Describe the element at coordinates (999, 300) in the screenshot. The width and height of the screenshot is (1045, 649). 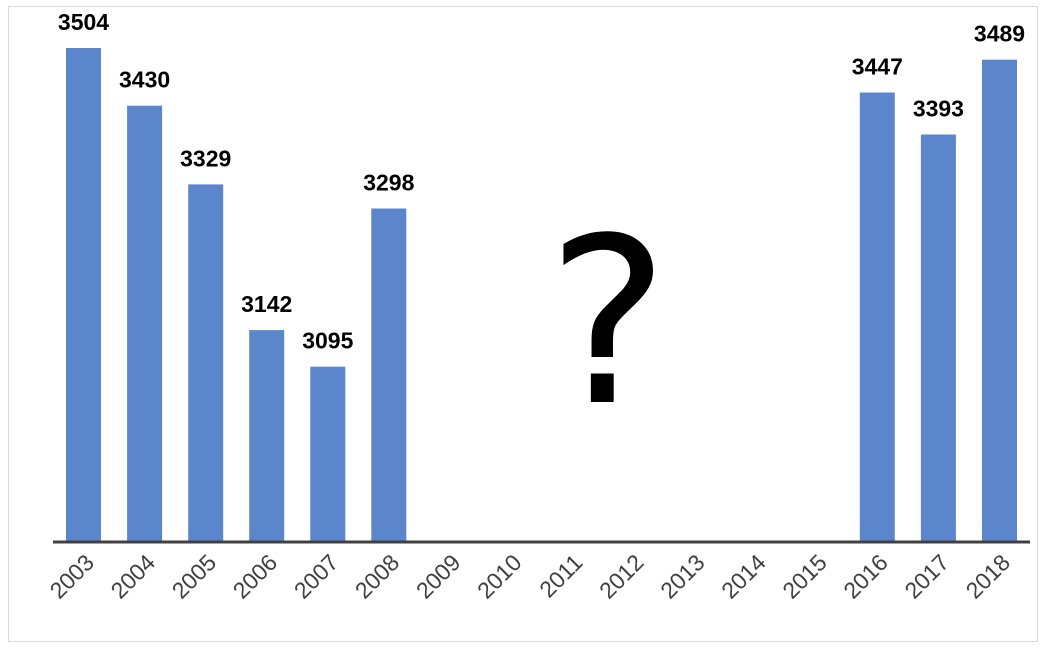
I see `bar-2018` at that location.